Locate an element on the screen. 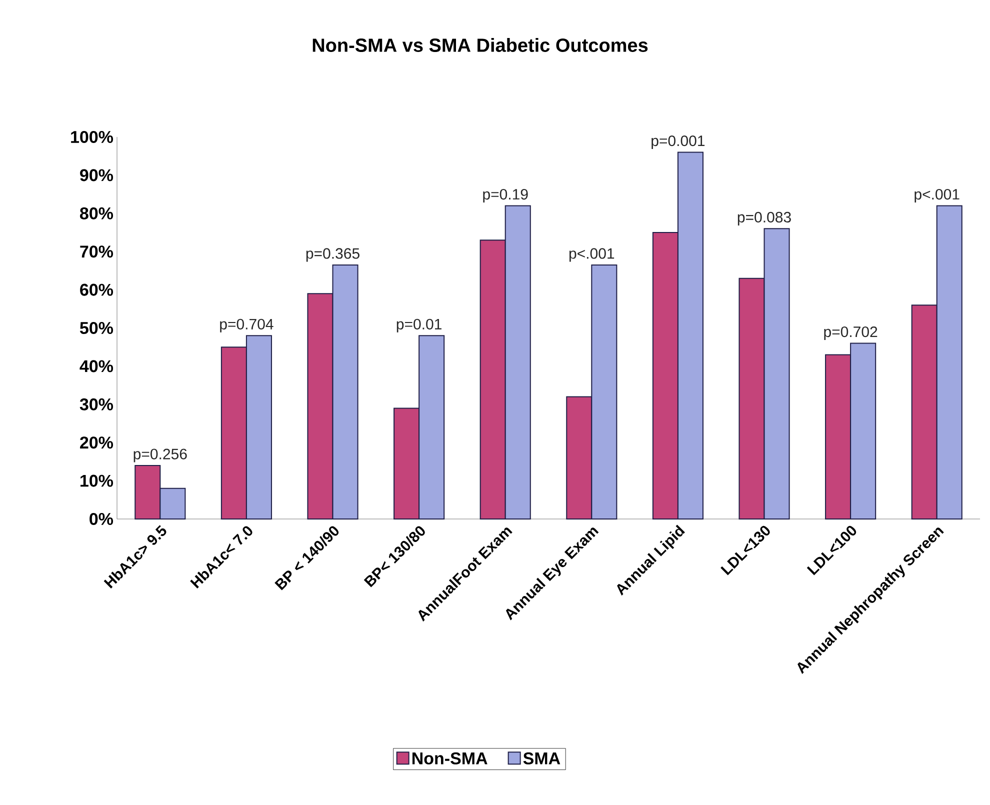 The height and width of the screenshot is (805, 990). y-tick-label: 90% is located at coordinates (97, 175).